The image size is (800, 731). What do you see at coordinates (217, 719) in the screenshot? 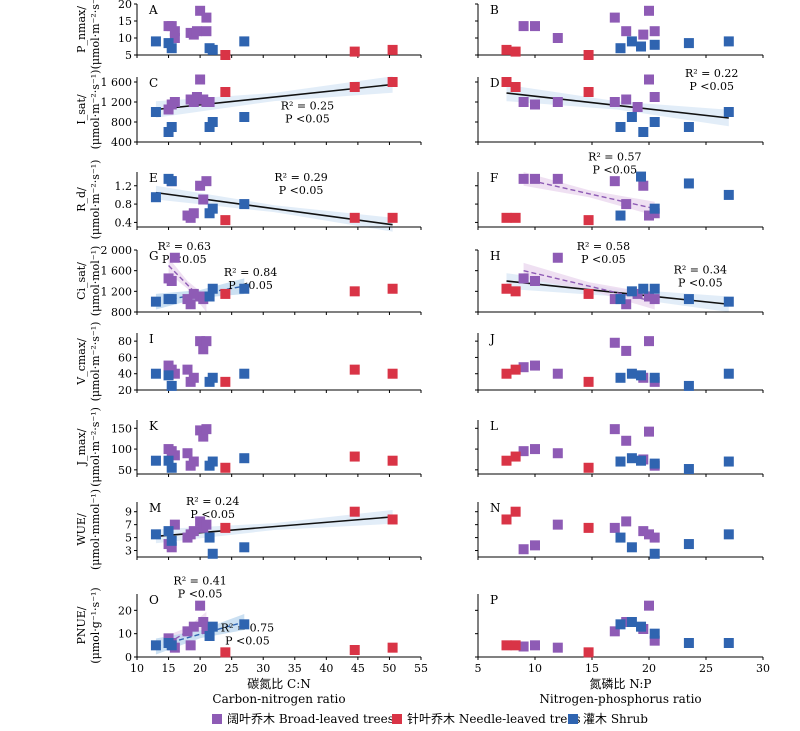
I see `legend-marker-broad` at bounding box center [217, 719].